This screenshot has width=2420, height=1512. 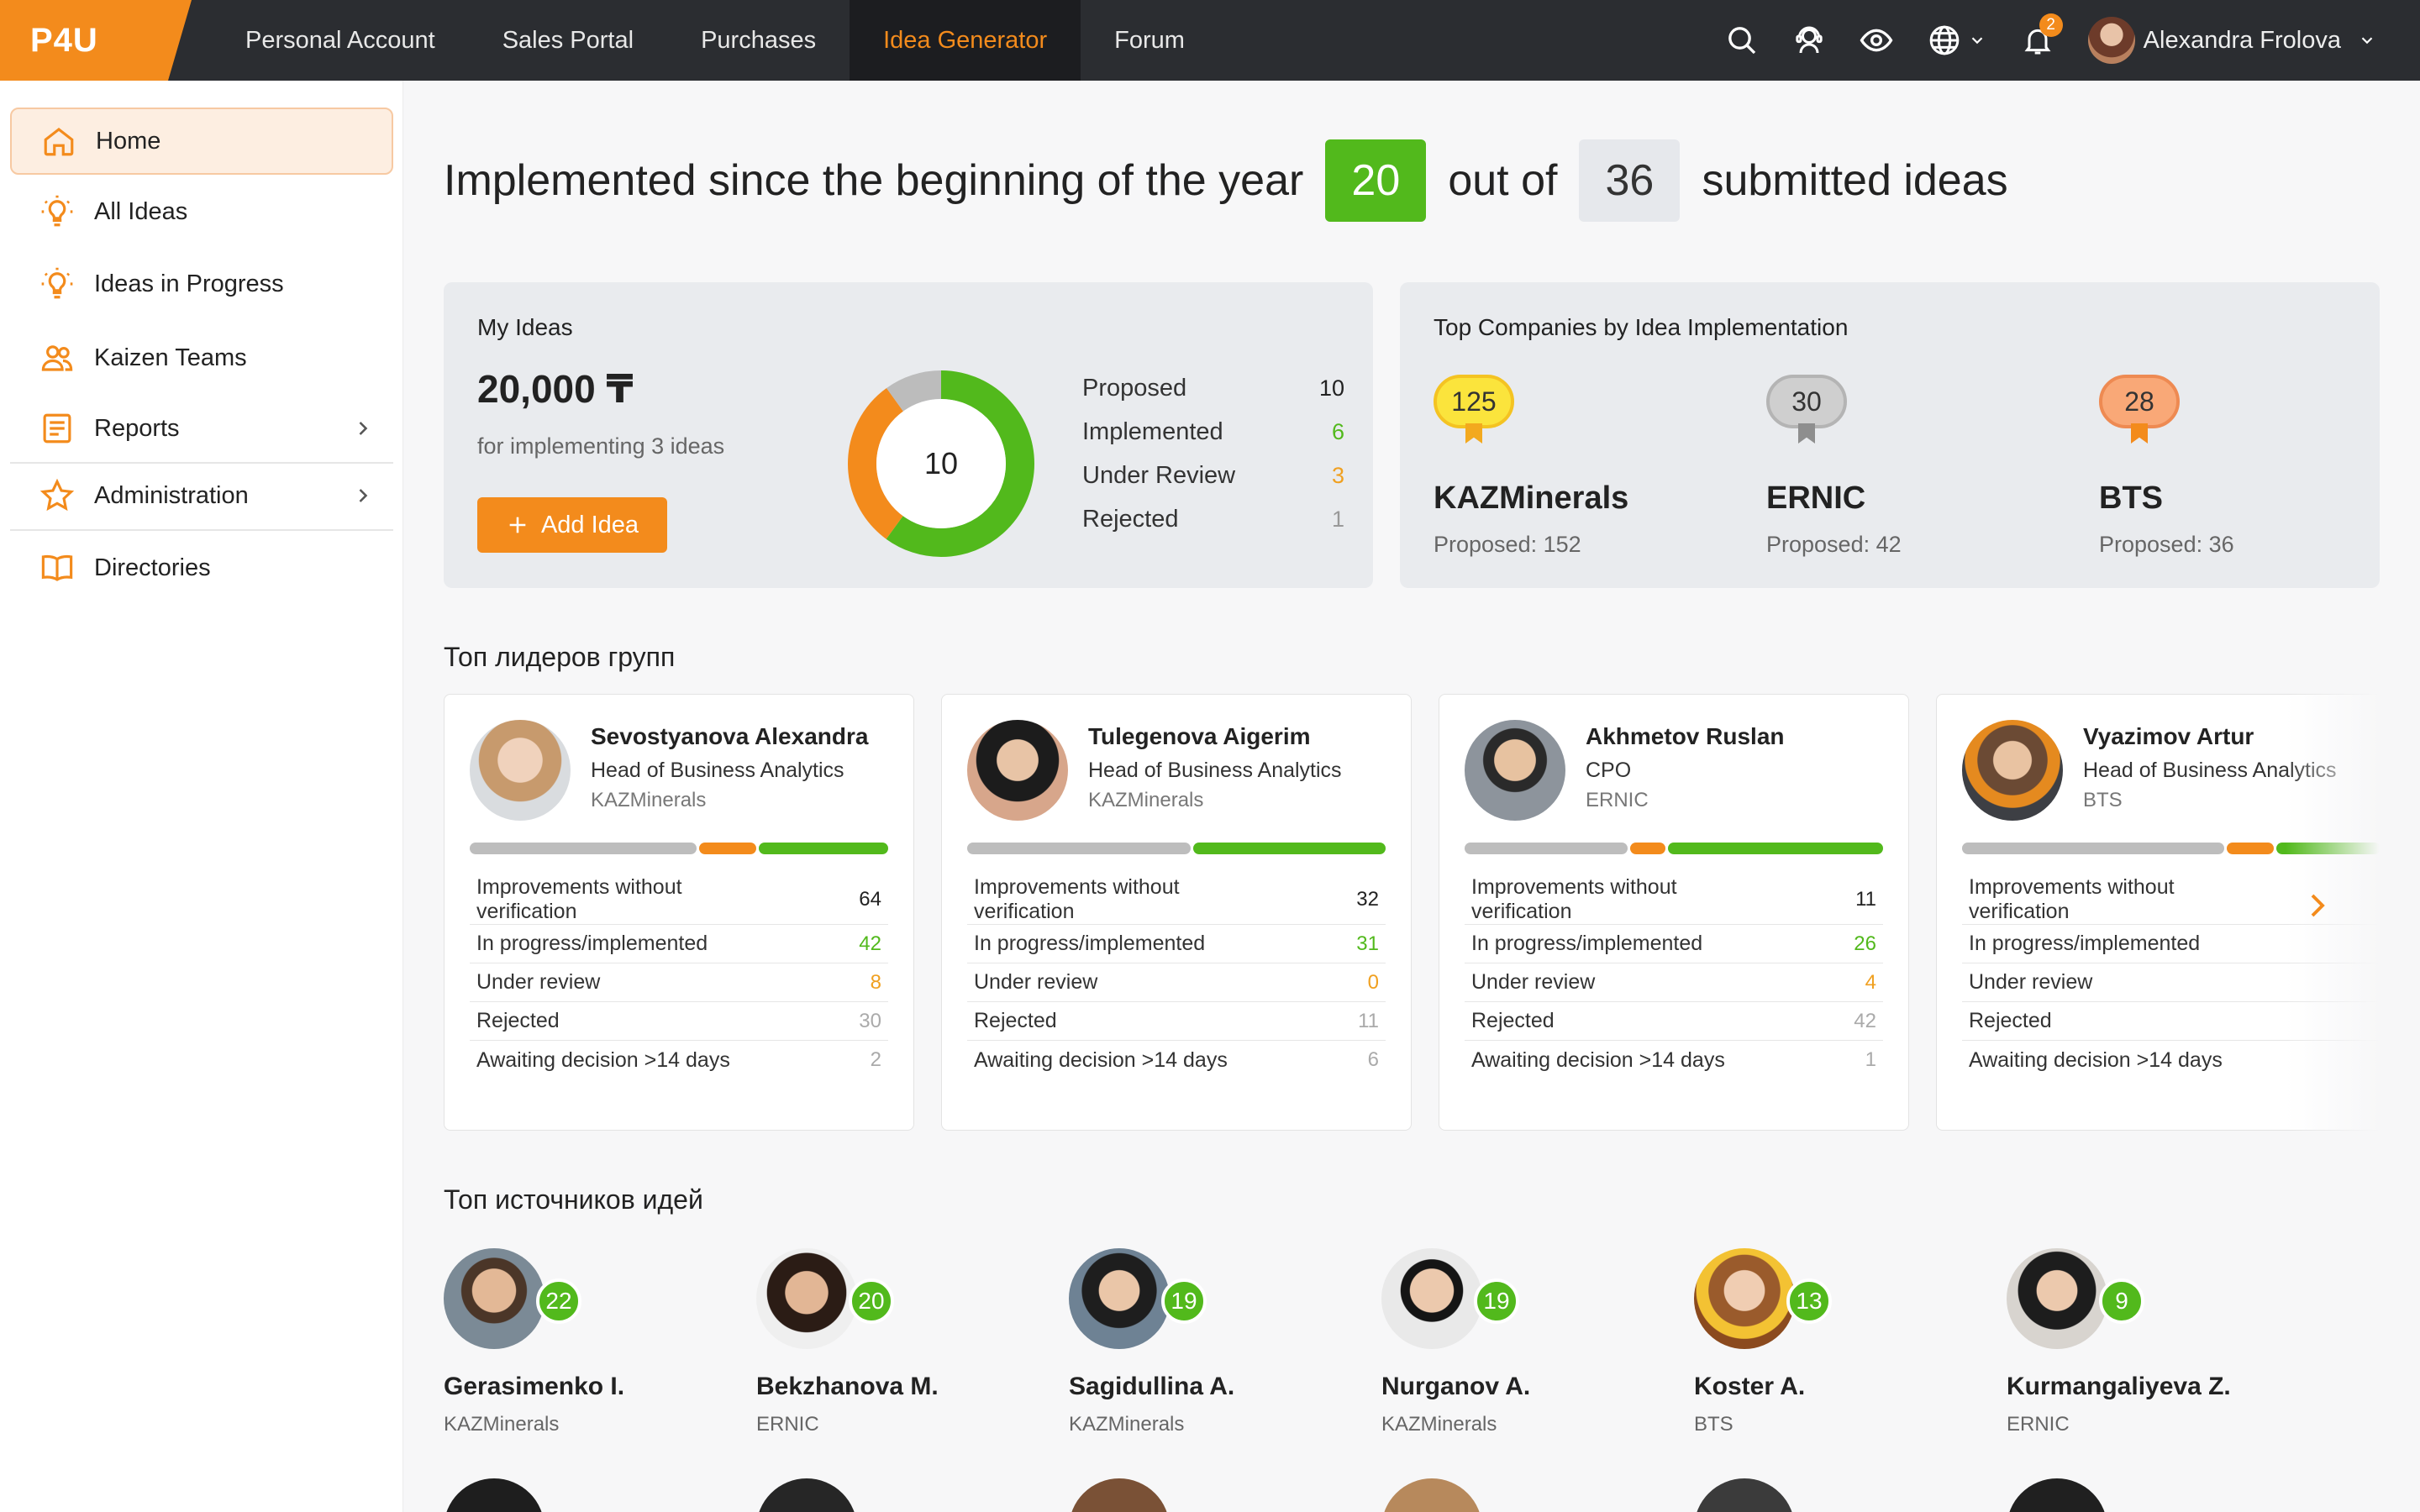 I want to click on source-item: 9 Kurmangaliyeva Z. ERNIC, so click(x=2141, y=1342).